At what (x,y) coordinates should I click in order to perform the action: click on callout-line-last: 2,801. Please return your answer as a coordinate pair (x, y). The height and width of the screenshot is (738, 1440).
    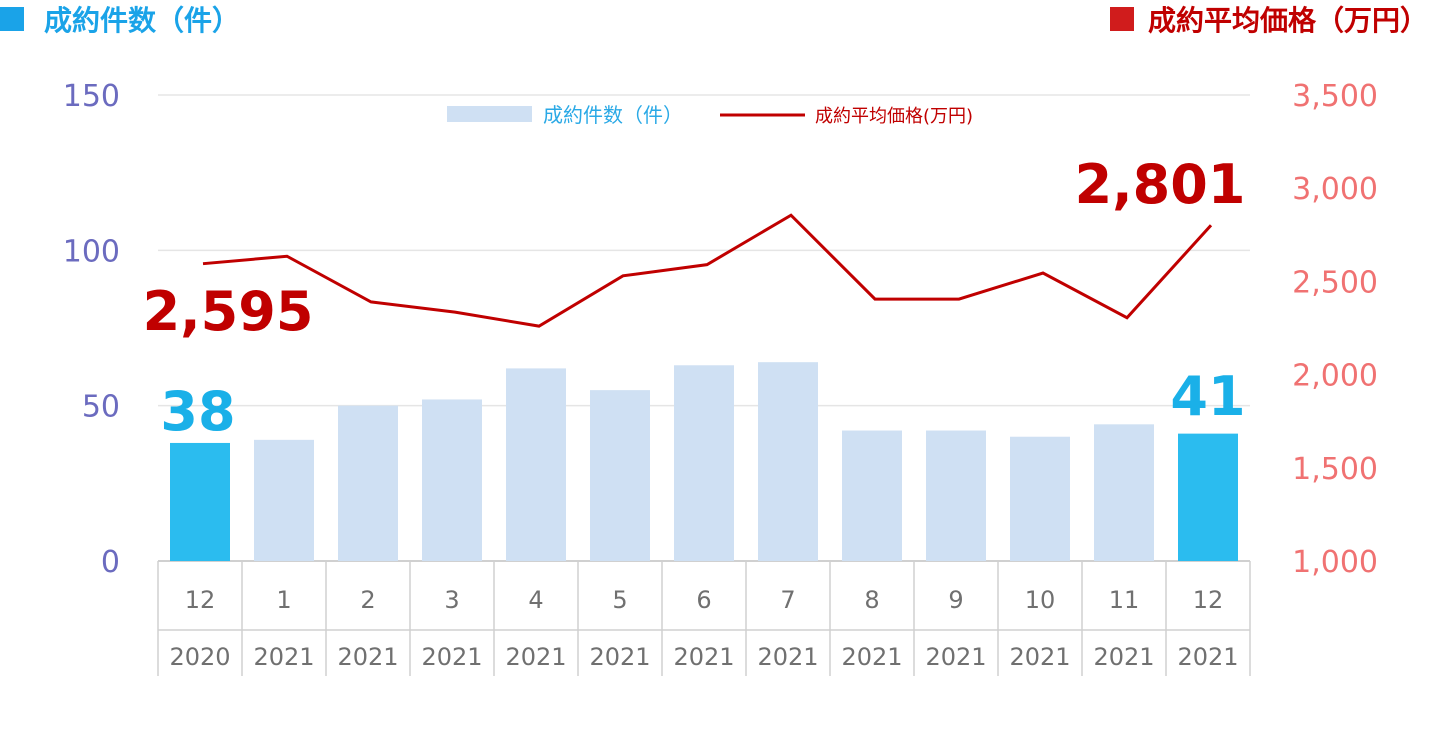
    Looking at the image, I should click on (1160, 184).